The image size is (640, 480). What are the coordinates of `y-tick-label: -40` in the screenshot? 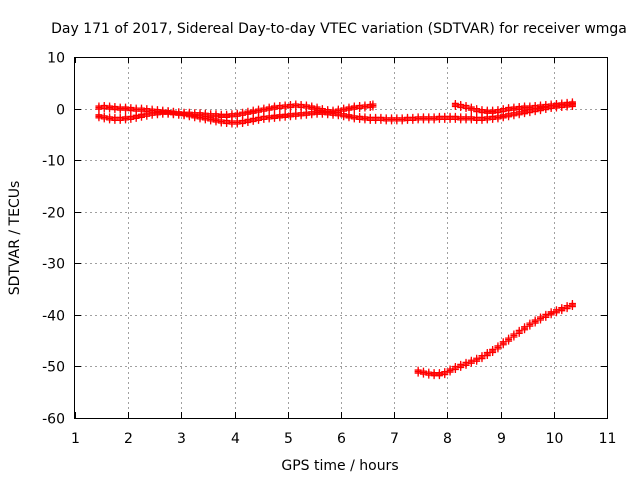 It's located at (53, 317).